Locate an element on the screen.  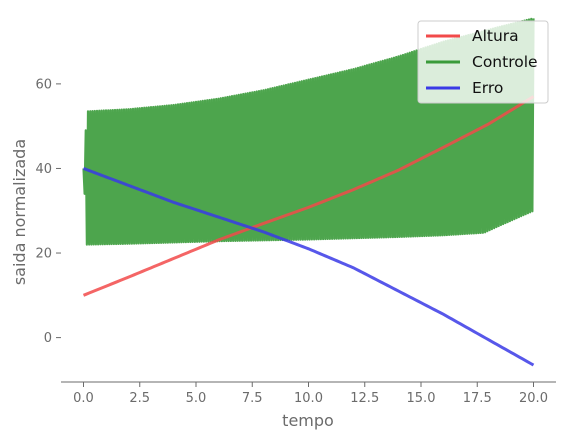
x-tick-label: 5.0 is located at coordinates (196, 398).